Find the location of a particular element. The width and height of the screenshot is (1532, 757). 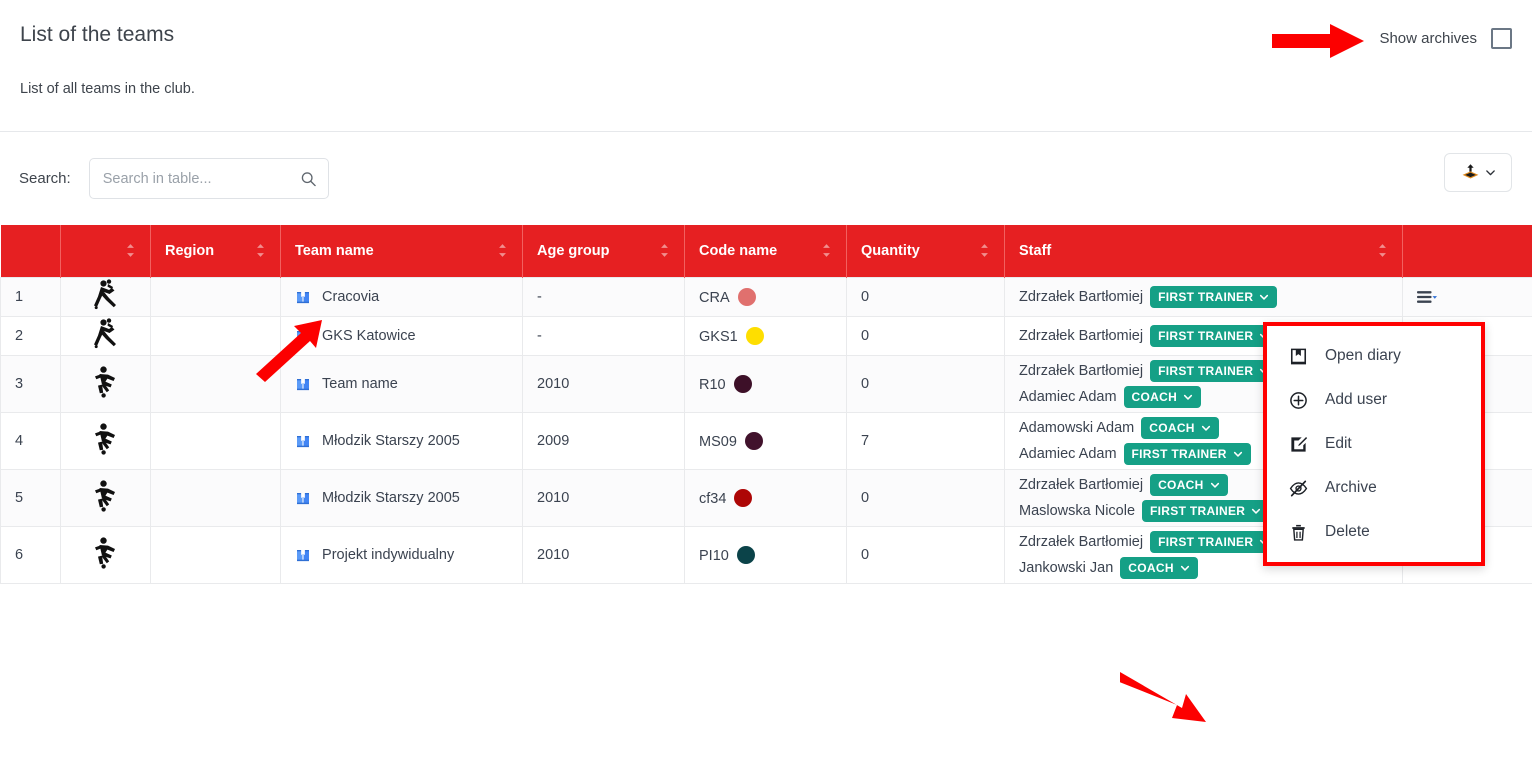

show-archives-label: Show archives is located at coordinates (1428, 38).